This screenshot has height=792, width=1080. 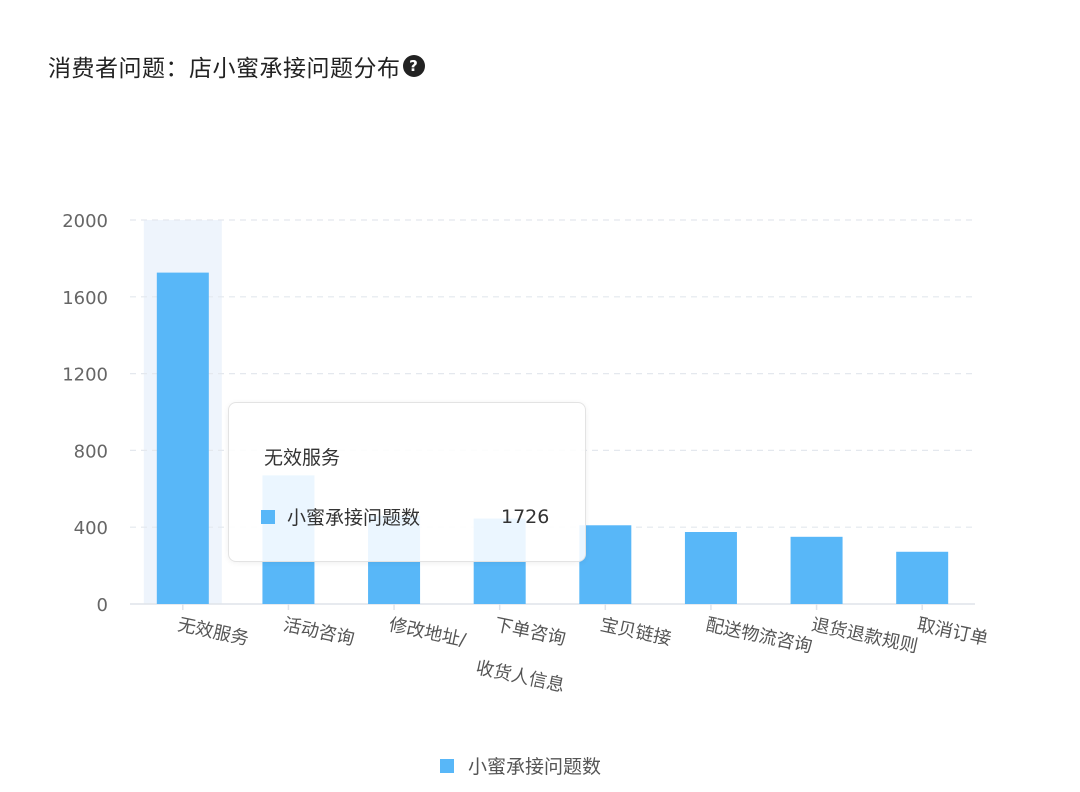 I want to click on x-category-label: 取消订单, so click(x=952, y=632).